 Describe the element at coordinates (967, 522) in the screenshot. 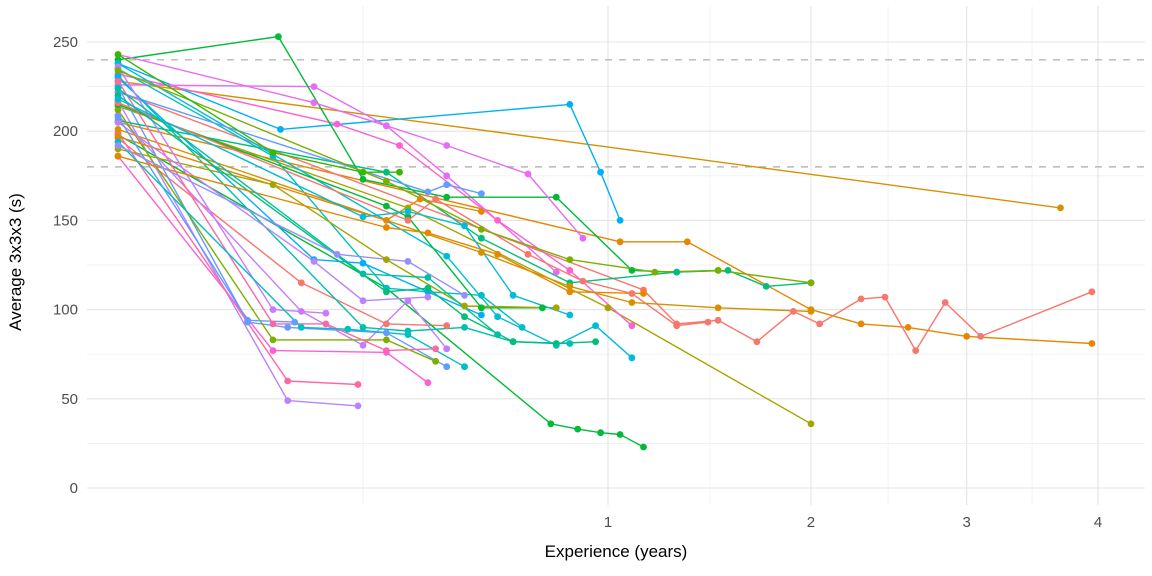

I see `x-tick-label: 3` at that location.